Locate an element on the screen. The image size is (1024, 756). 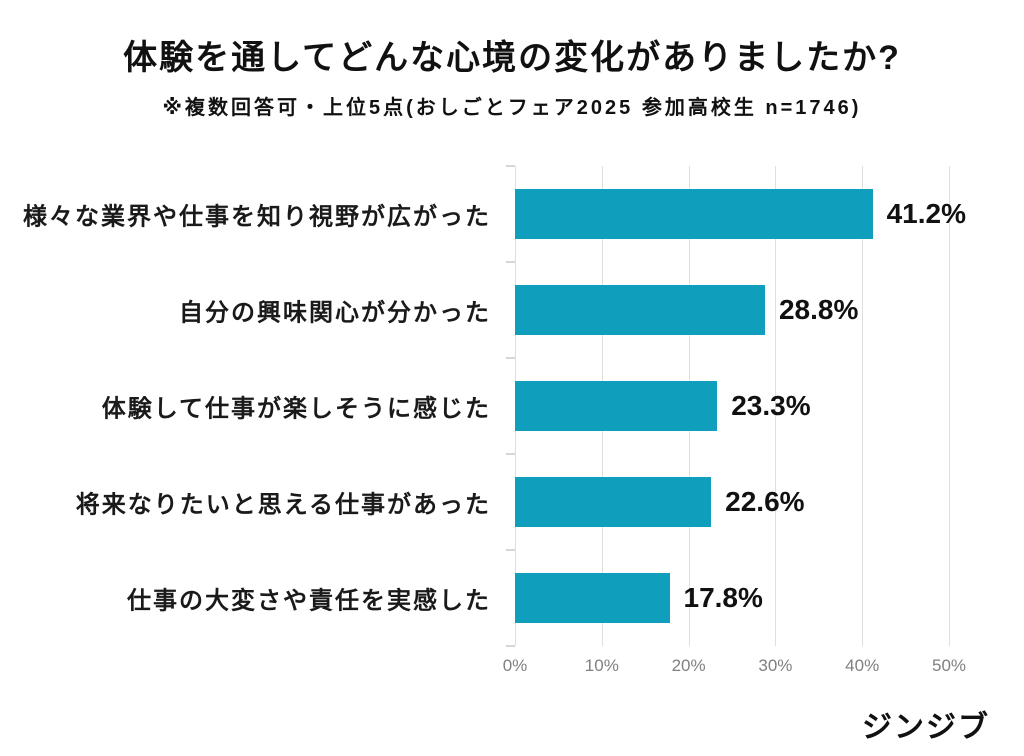
x-axis-tick-label: 50% is located at coordinates (949, 665).